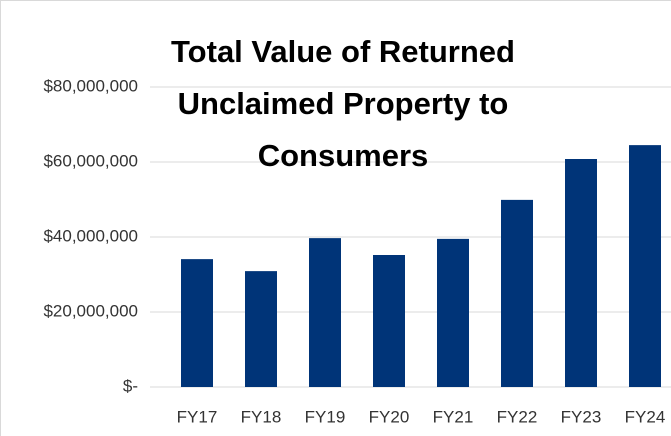 Image resolution: width=671 pixels, height=436 pixels. Describe the element at coordinates (261, 416) in the screenshot. I see `x-tick-label: FY18` at that location.